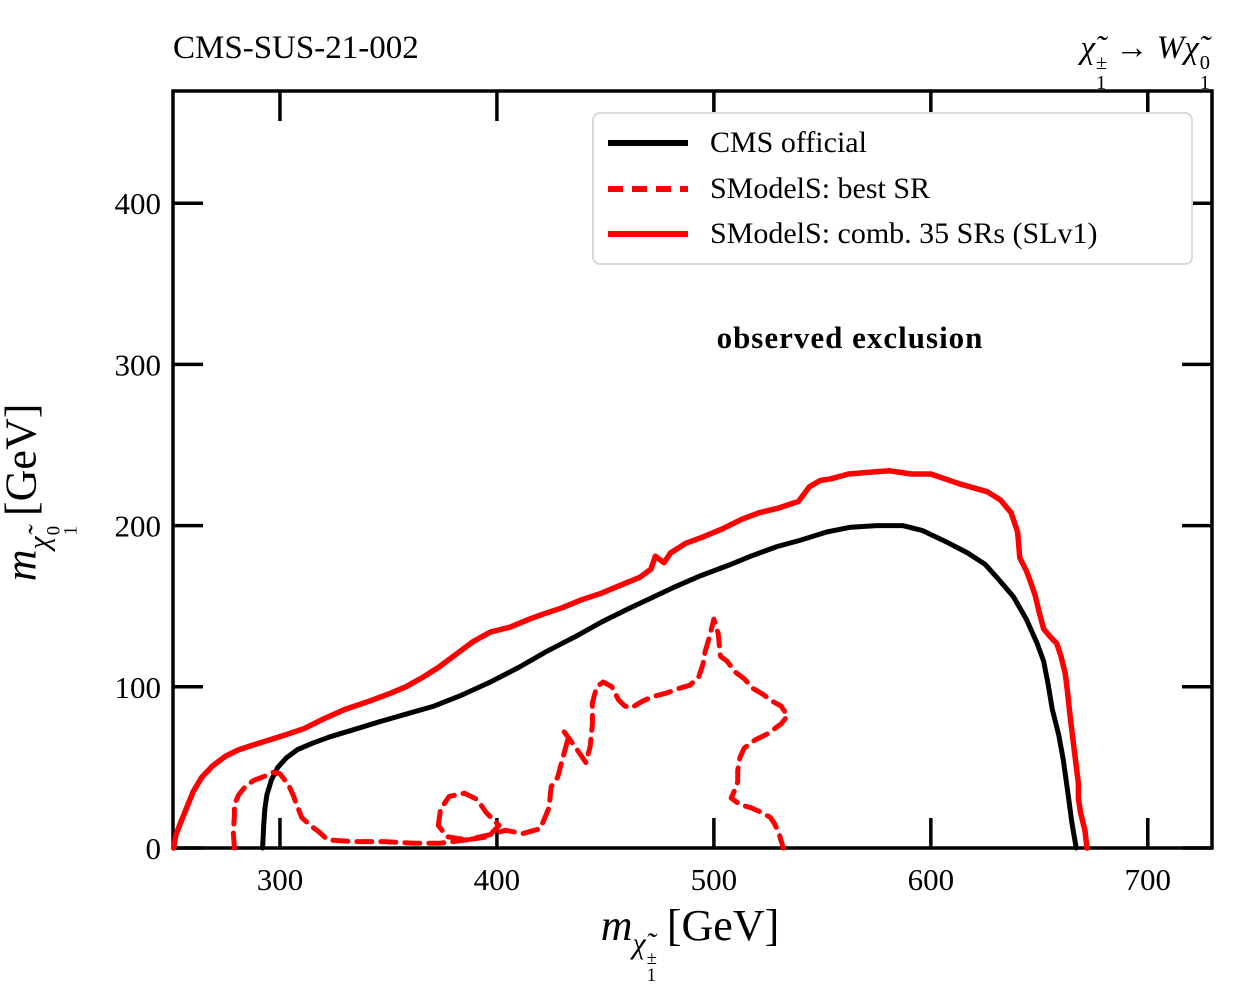  I want to click on x-tick-label: 400, so click(497, 879).